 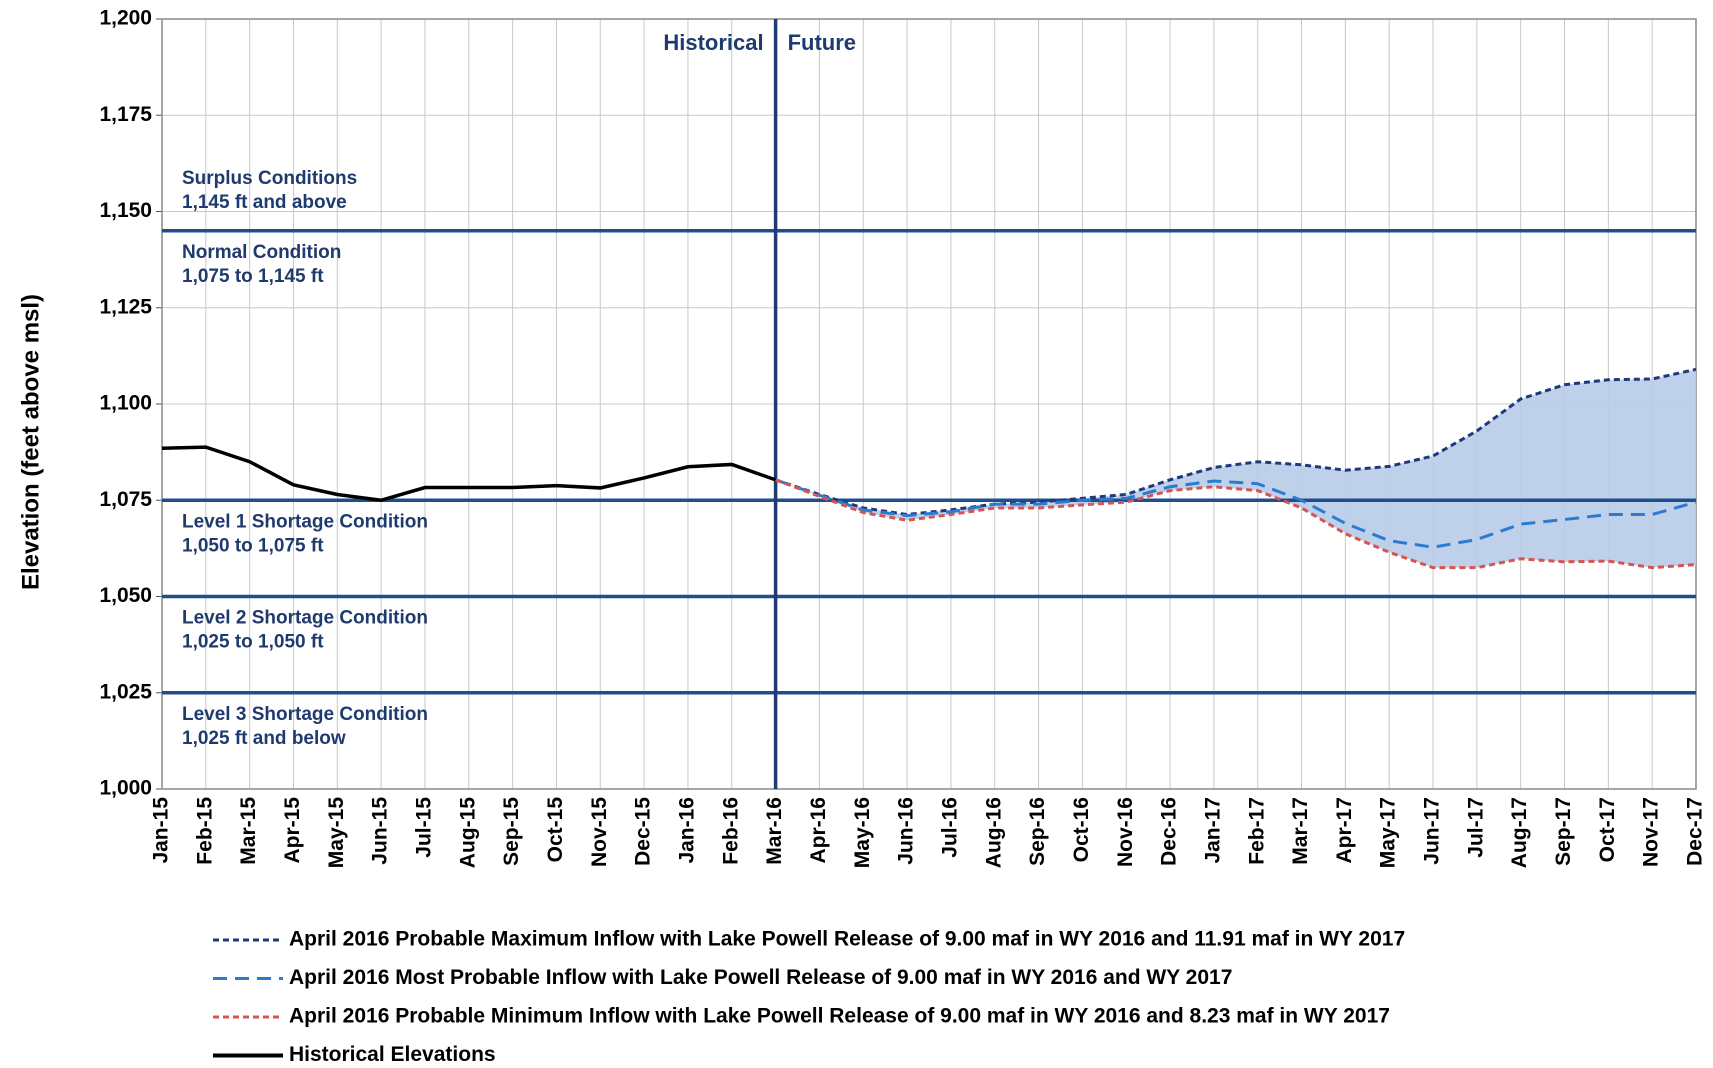 I want to click on x-tick-label: Sep-16, so click(x=1037, y=831).